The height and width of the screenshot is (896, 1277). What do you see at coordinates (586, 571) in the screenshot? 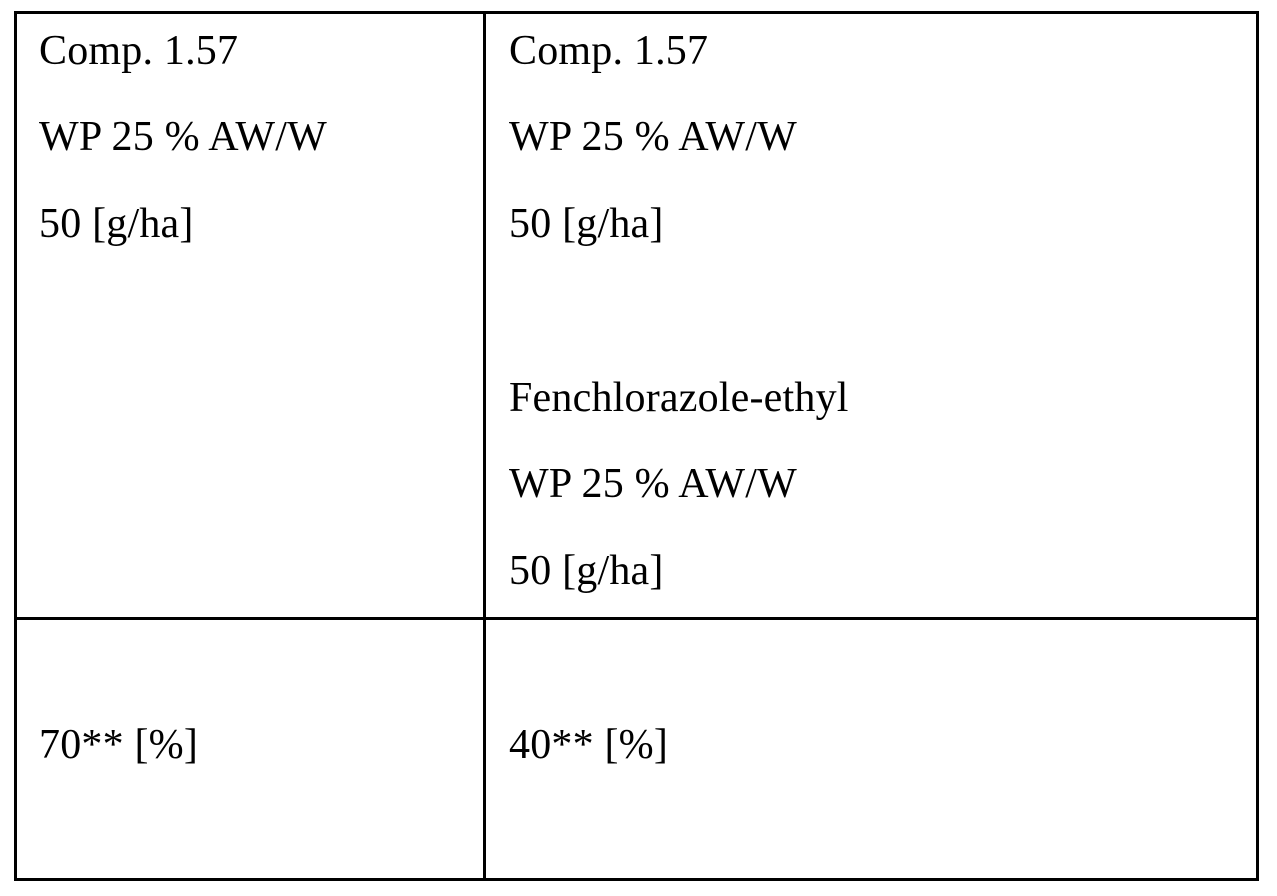
I see `cell-r1-right-line6: 50 [g/ha]` at bounding box center [586, 571].